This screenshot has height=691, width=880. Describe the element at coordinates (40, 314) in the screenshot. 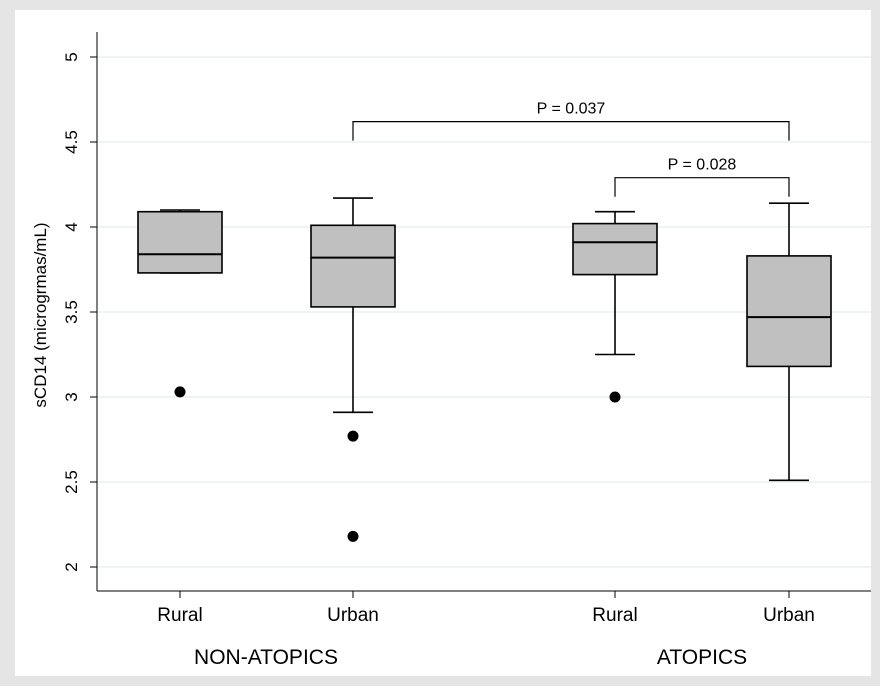

I see `y-axis-label: sCD14 (microgrmas/mL)` at that location.